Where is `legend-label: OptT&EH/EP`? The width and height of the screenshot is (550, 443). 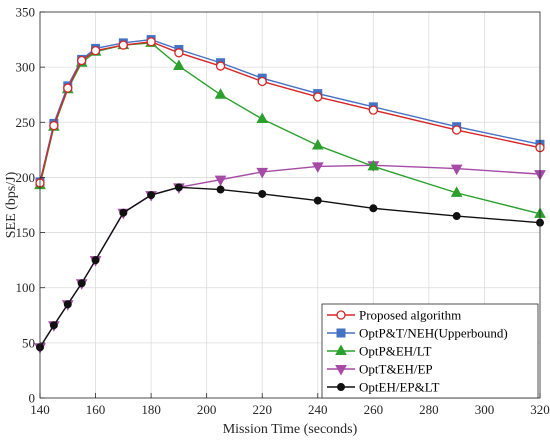
legend-label: OptT&EH/EP is located at coordinates (396, 369).